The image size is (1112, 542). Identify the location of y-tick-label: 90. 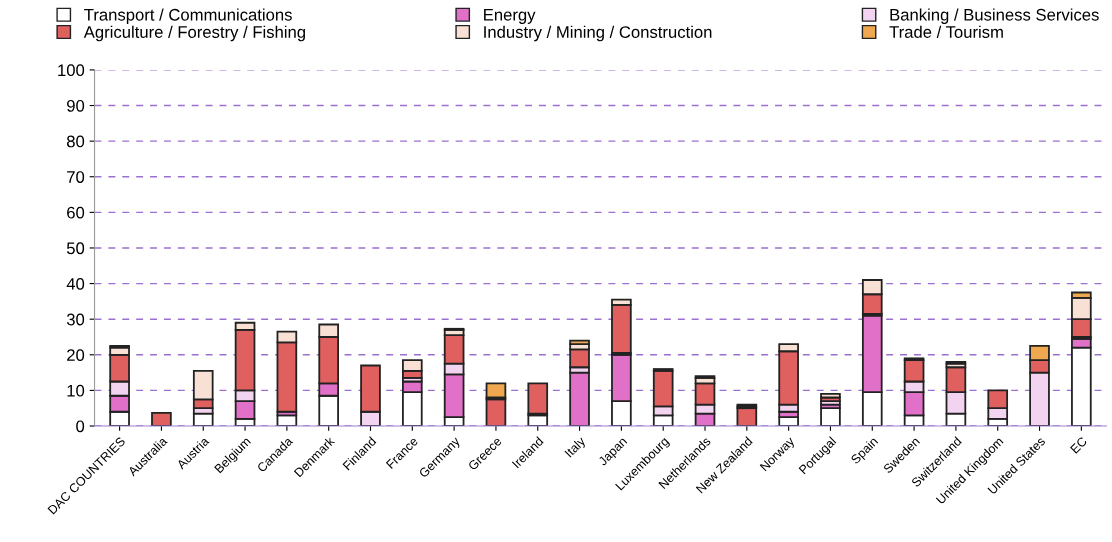
(76, 105).